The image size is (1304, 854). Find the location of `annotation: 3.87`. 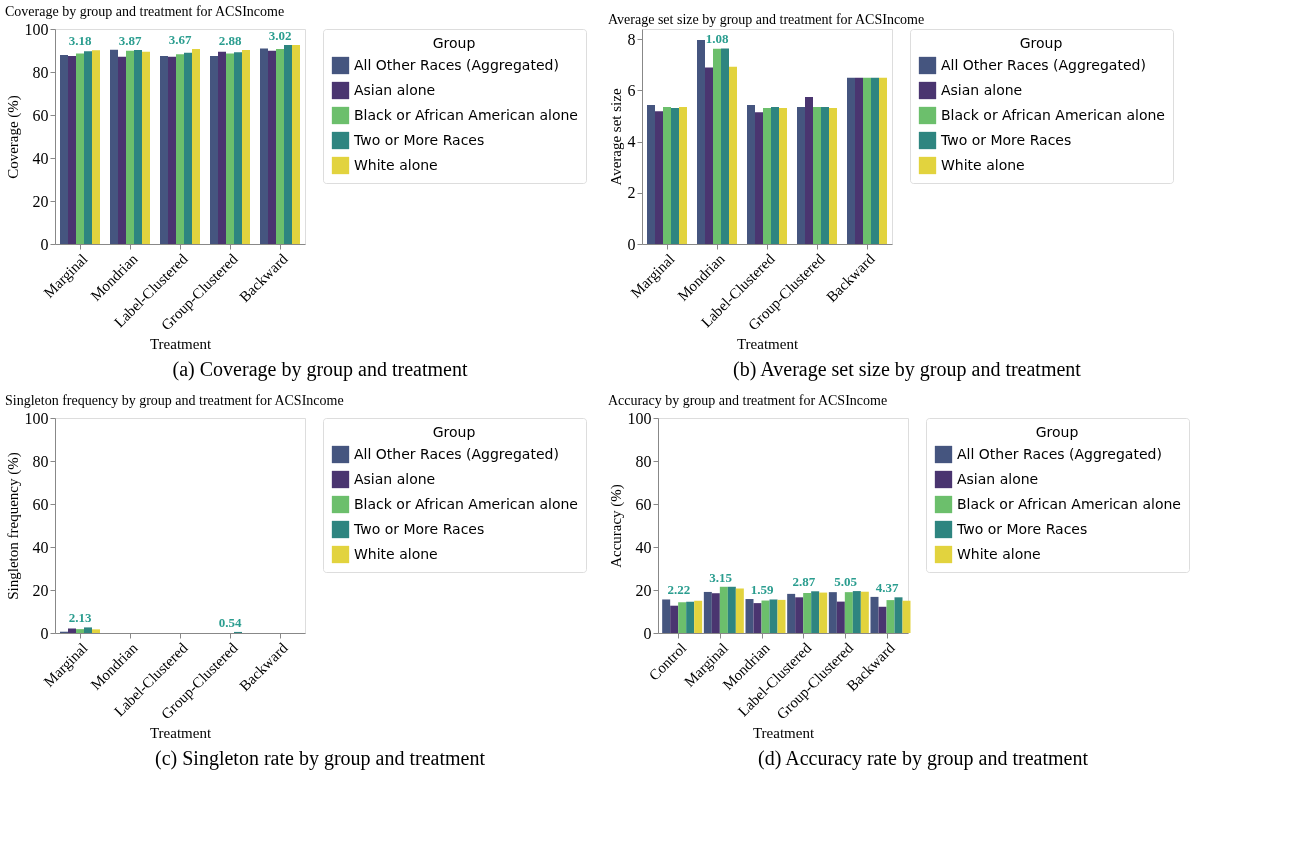

annotation: 3.87 is located at coordinates (130, 40).